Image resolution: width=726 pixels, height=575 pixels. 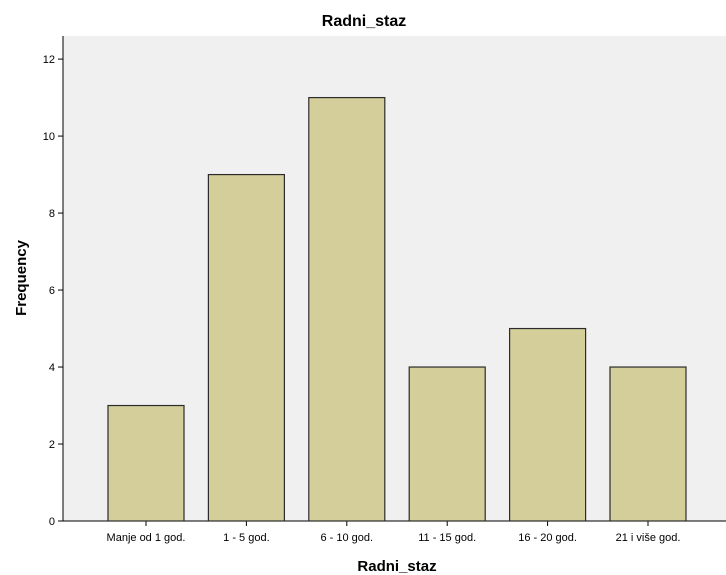 I want to click on y-tick-label: 10, so click(x=49, y=137).